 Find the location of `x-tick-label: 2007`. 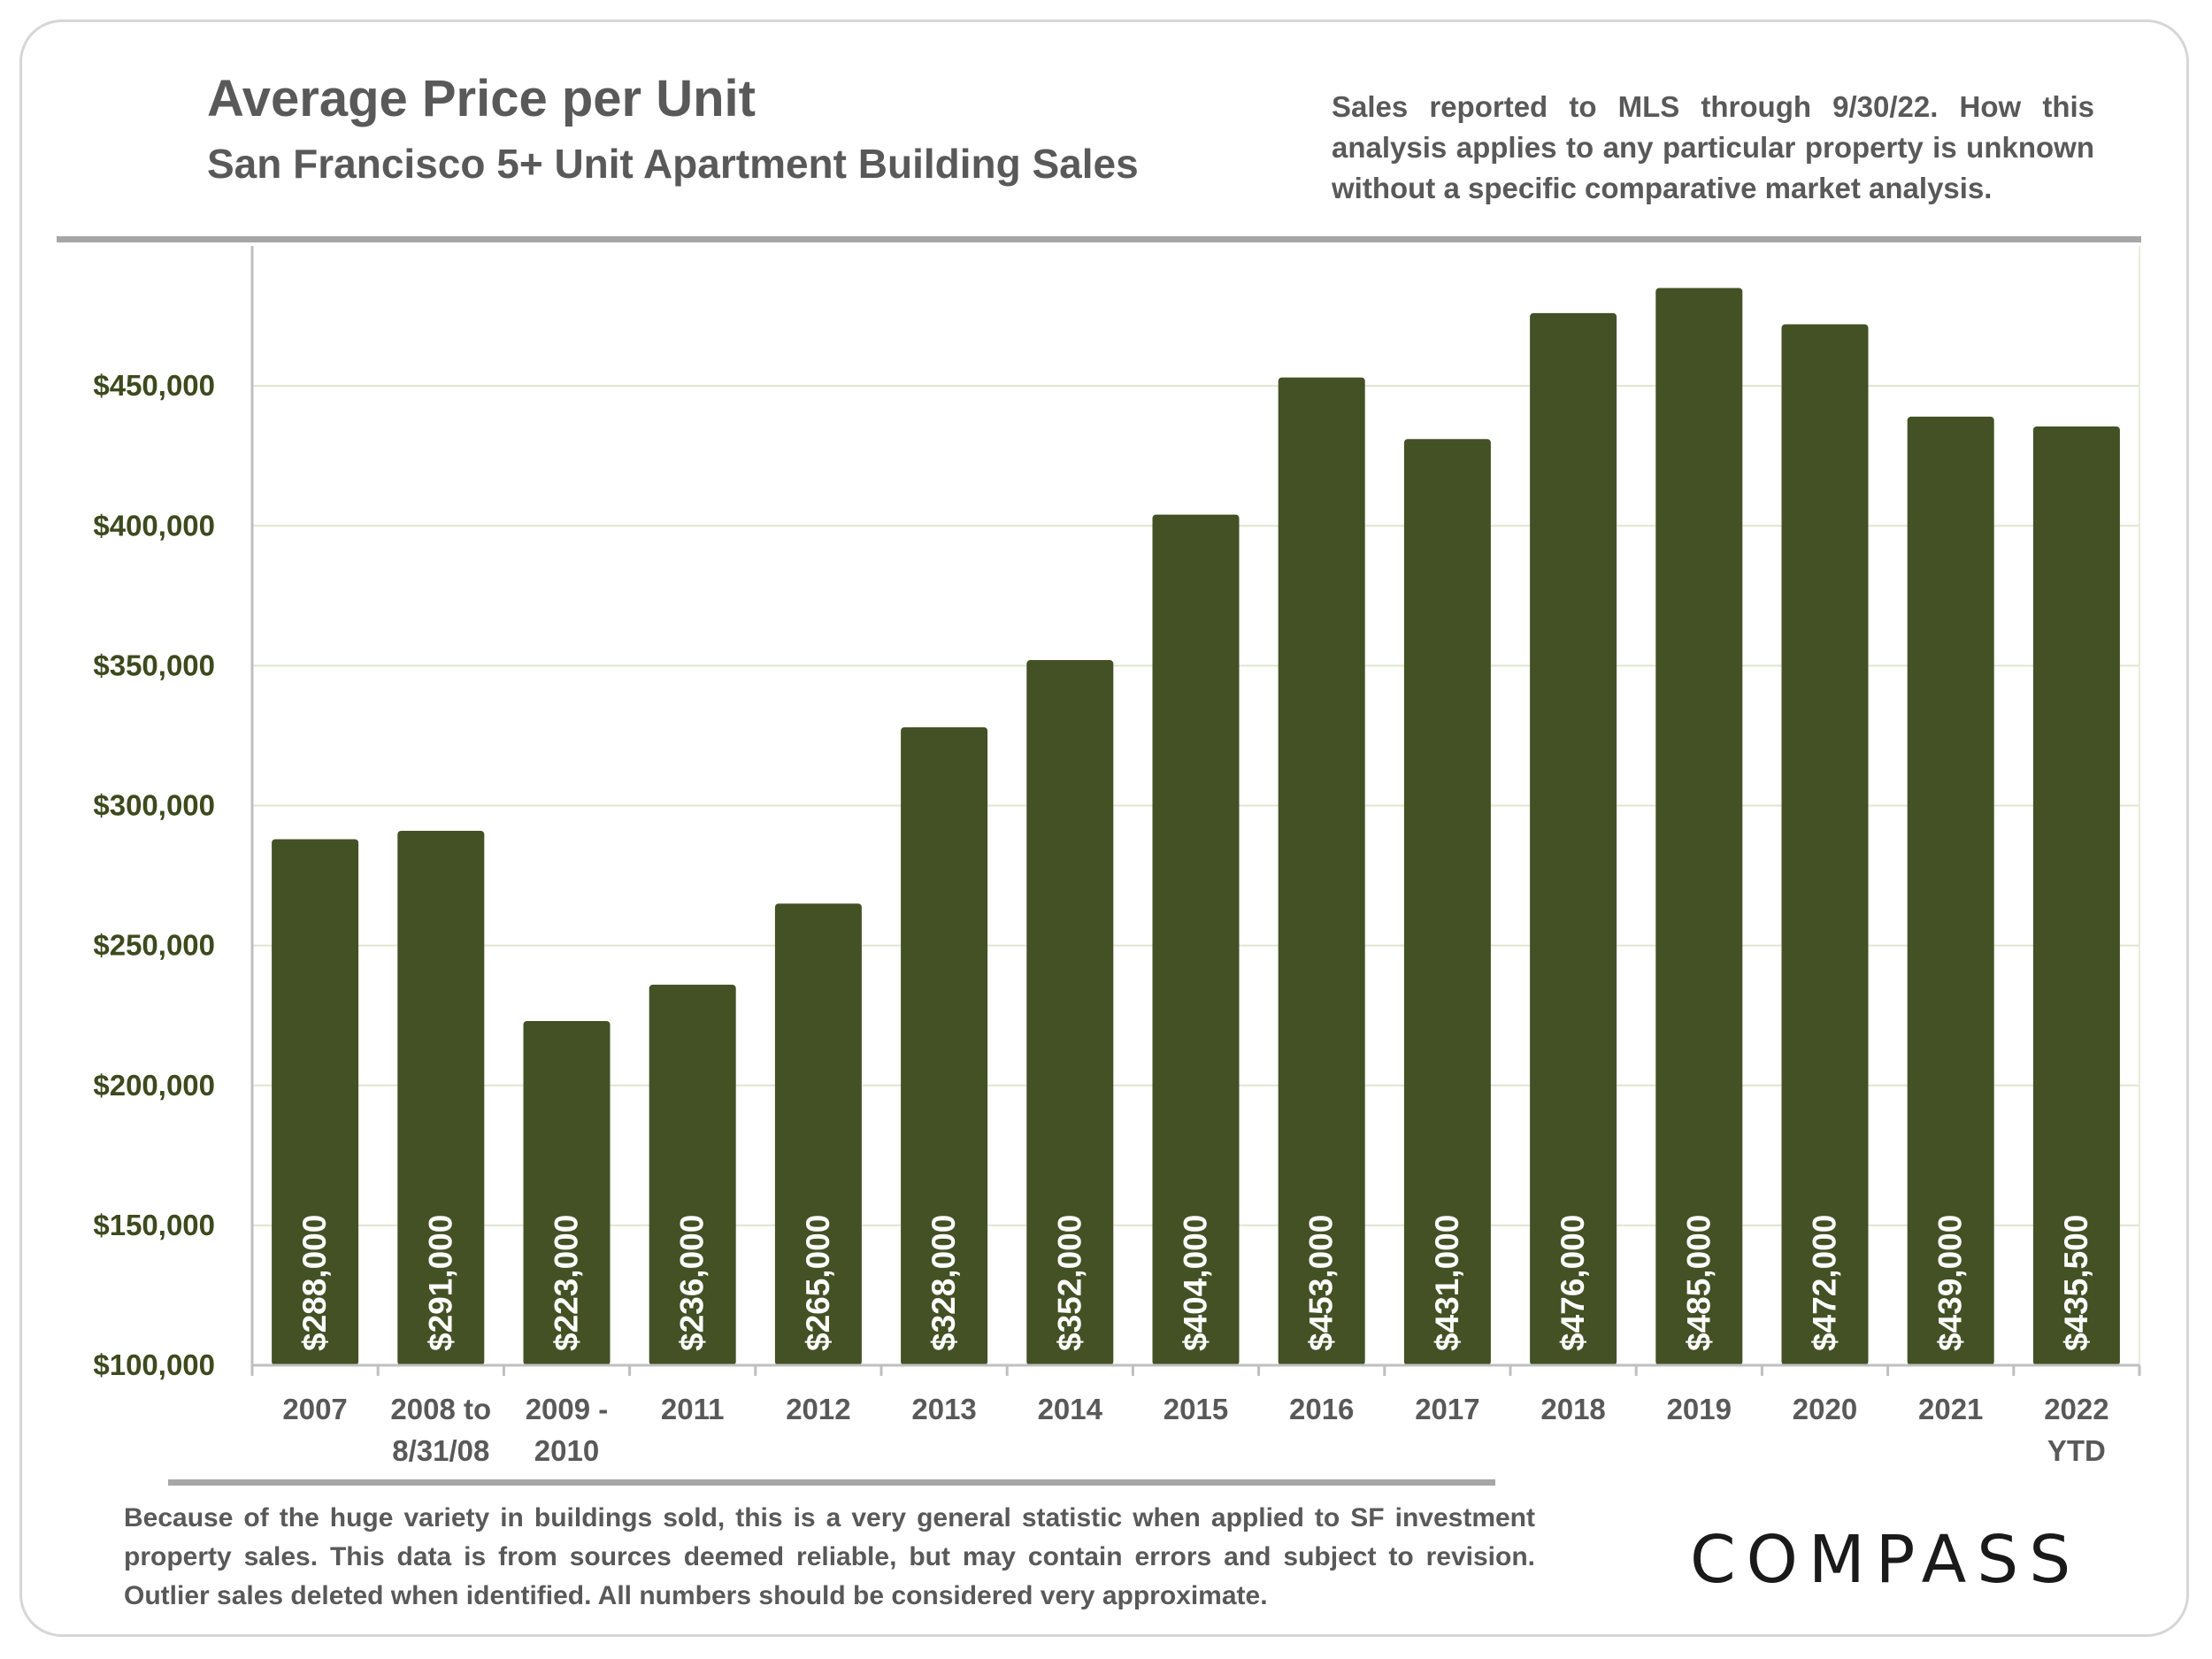

x-tick-label: 2007 is located at coordinates (315, 1409).